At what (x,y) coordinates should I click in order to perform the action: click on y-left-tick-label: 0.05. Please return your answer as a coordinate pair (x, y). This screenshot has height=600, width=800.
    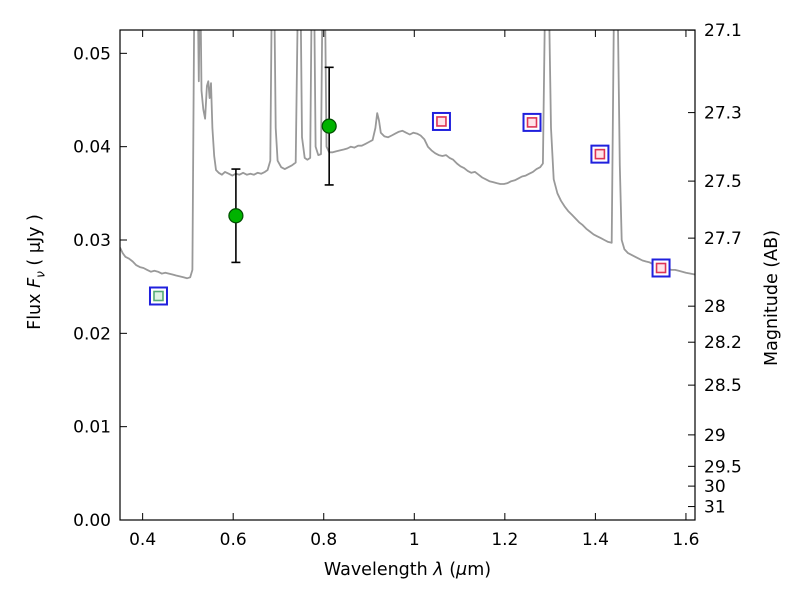
    Looking at the image, I should click on (92, 54).